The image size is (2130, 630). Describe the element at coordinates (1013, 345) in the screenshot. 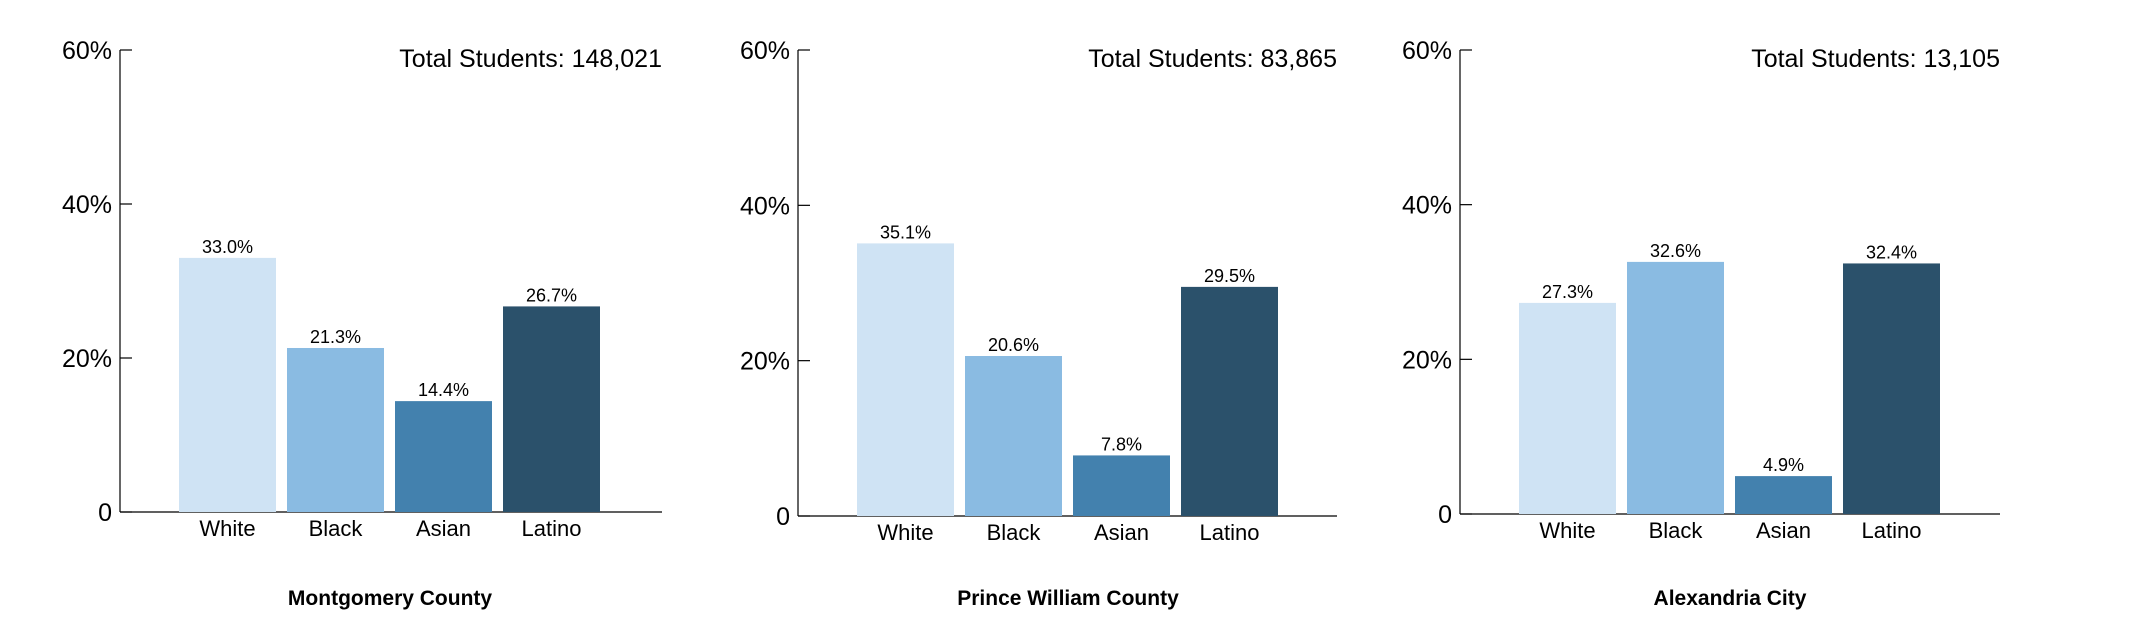

I see `data-label: 20.6%` at that location.